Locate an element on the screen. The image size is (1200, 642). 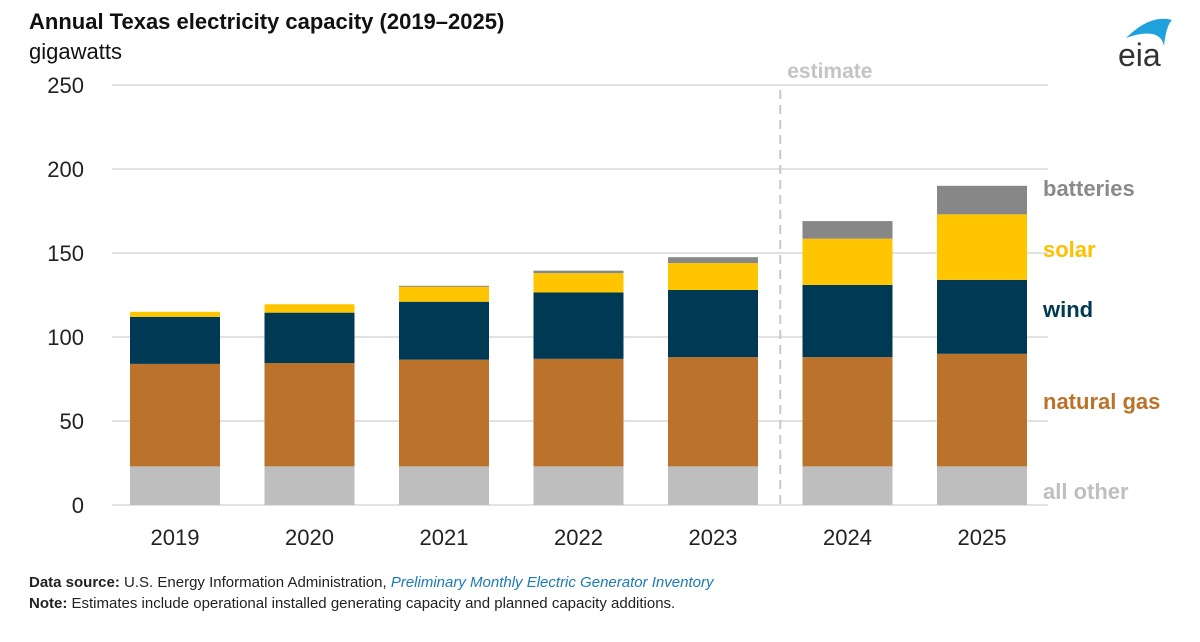
eia-logo: eia is located at coordinates (1145, 44).